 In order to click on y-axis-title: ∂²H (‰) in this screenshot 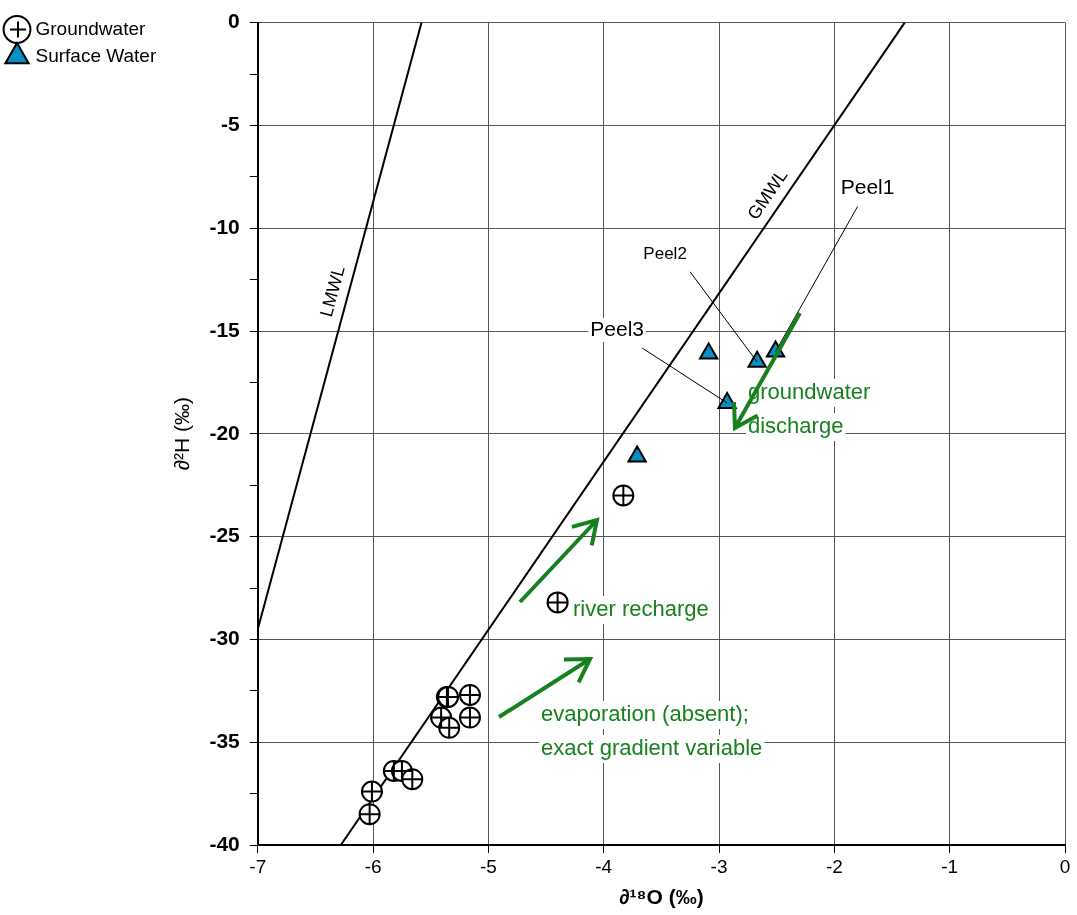, I will do `click(181, 434)`.